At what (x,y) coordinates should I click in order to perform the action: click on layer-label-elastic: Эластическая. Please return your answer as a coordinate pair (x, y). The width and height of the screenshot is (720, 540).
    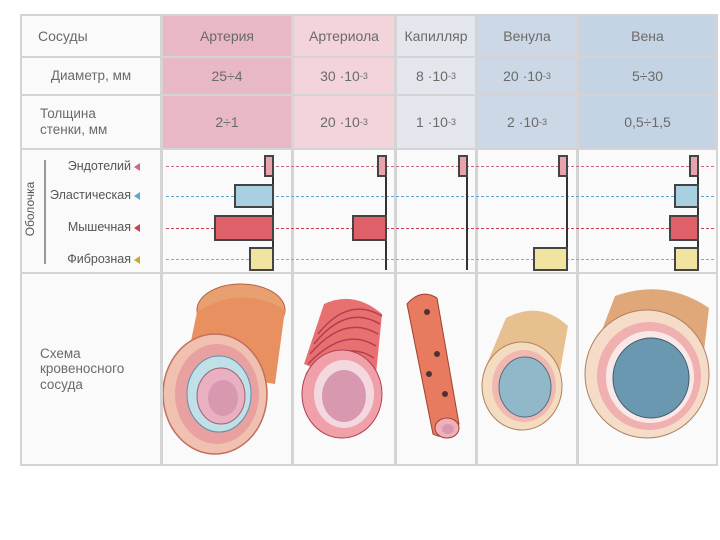
    Looking at the image, I should click on (84, 195).